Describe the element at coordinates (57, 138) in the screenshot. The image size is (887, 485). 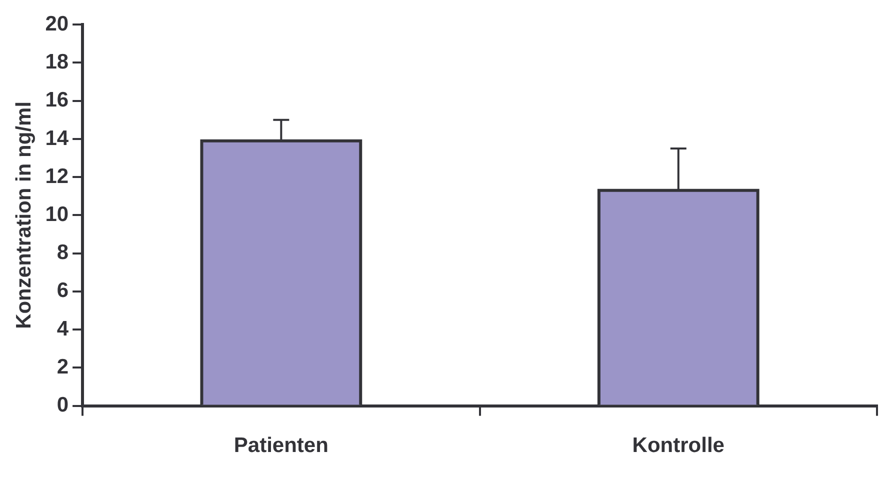
I see `y-tick-label: 14` at that location.